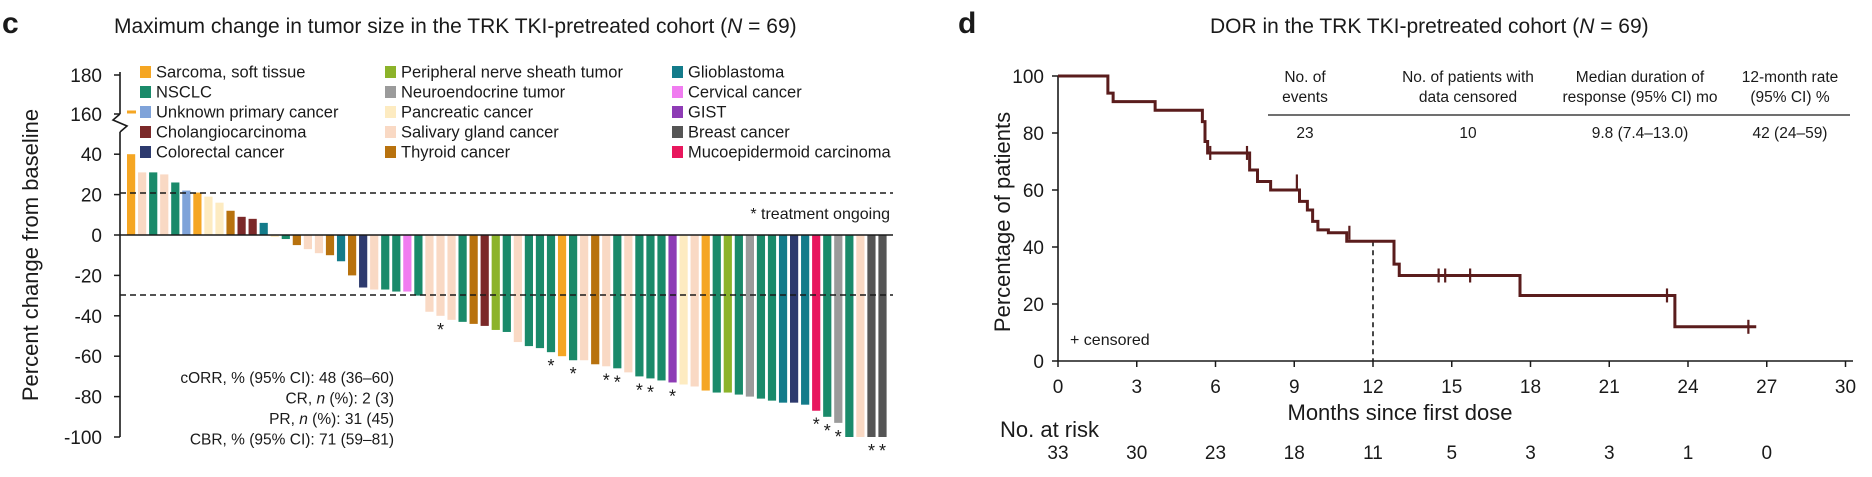  What do you see at coordinates (483, 93) in the screenshot?
I see `legend-label: Neuroendocrine tumor` at bounding box center [483, 93].